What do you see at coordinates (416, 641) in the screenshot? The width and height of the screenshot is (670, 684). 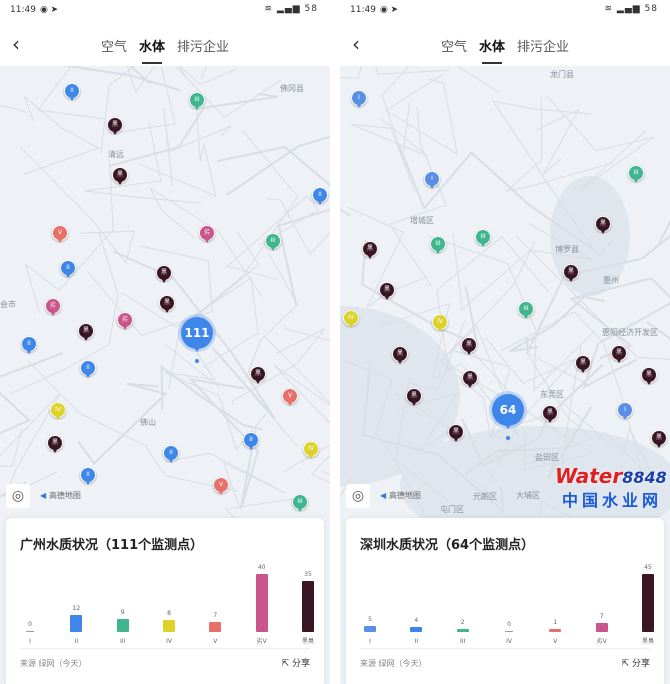 I see `bar-category: II` at bounding box center [416, 641].